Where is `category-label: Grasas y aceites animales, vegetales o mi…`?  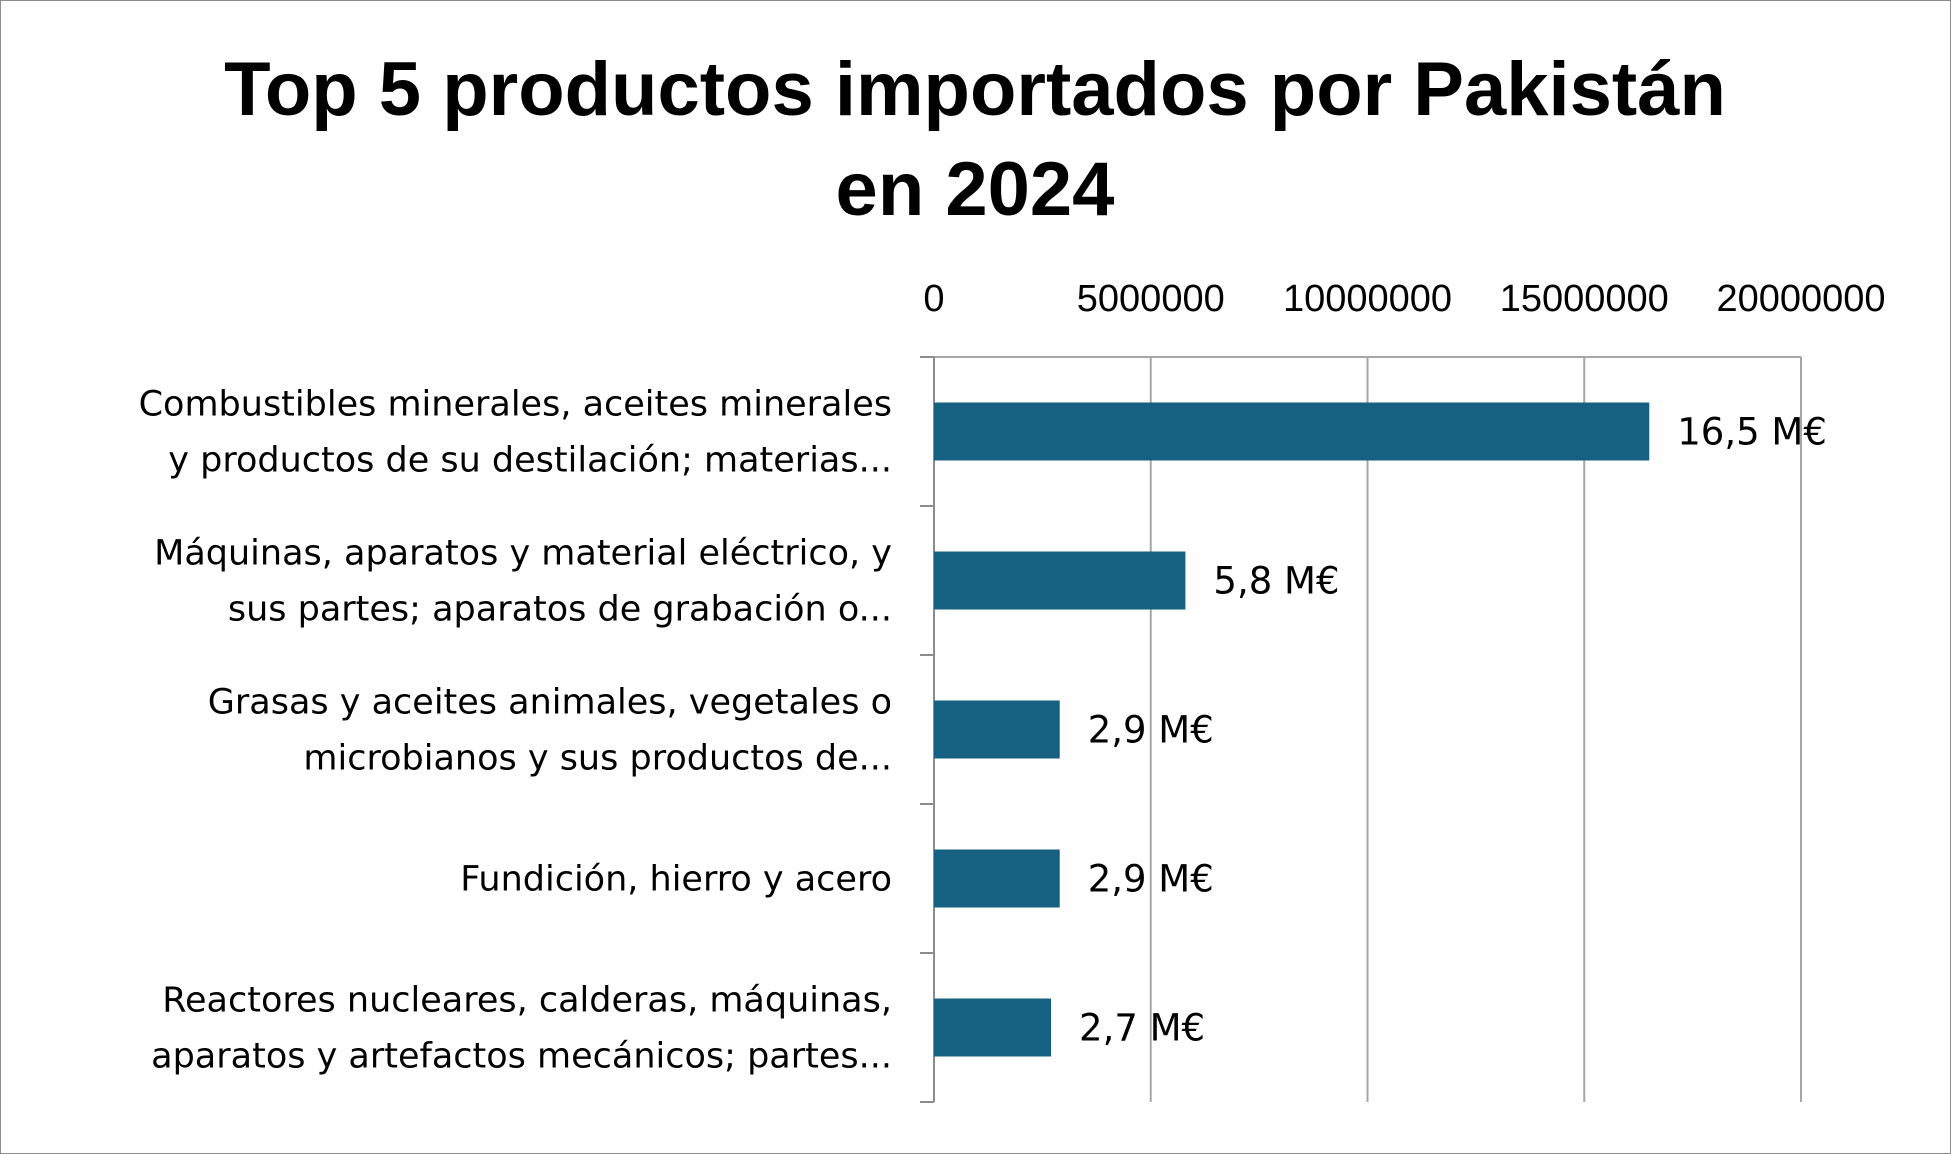
category-label: Grasas y aceites animales, vegetales o mi… is located at coordinates (550, 731).